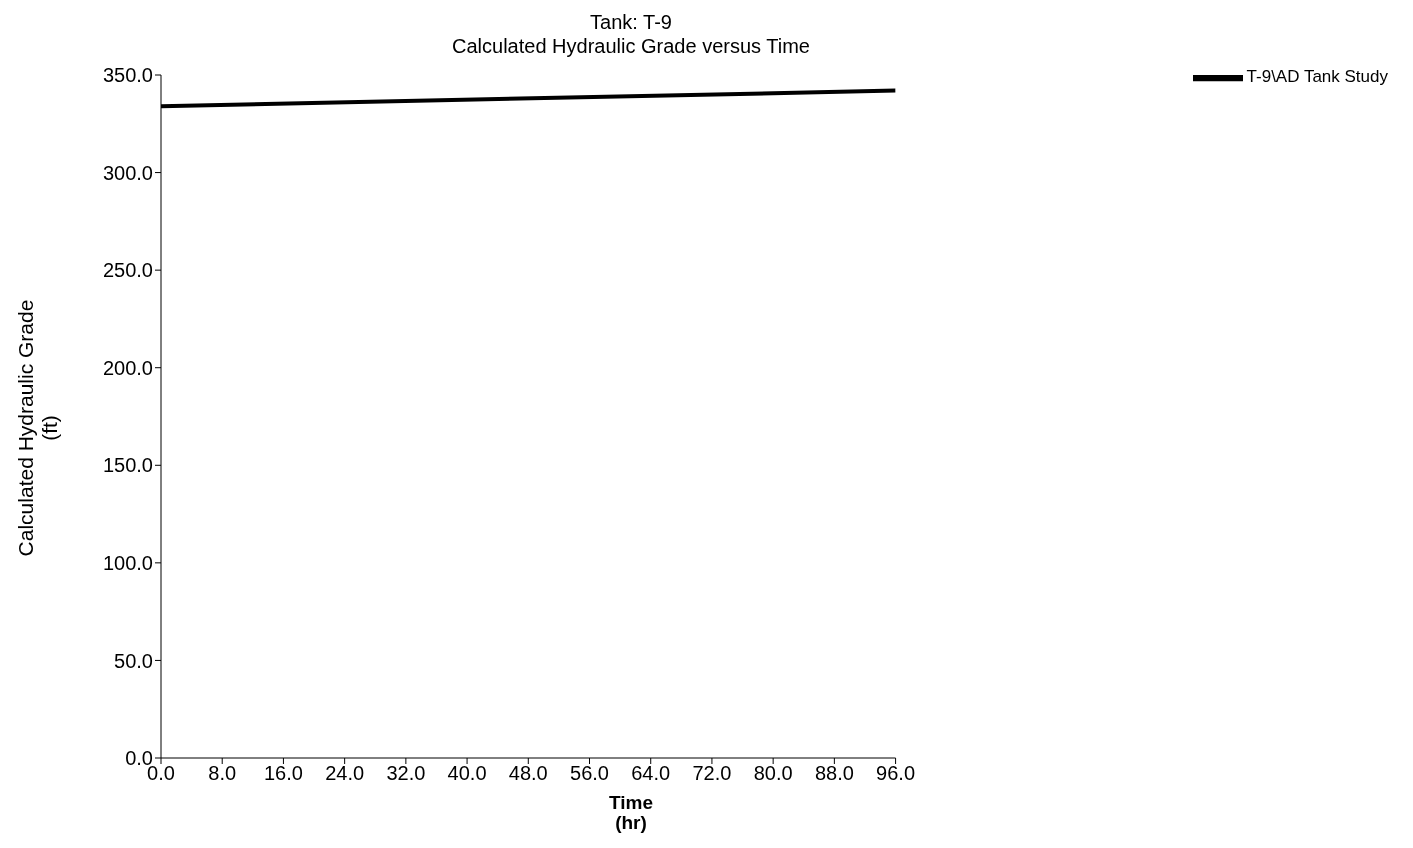  I want to click on x-tick-label: 56.0, so click(589, 773).